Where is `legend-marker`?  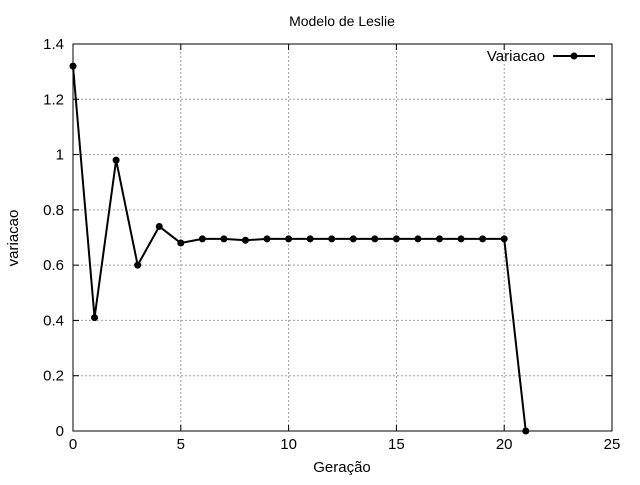 legend-marker is located at coordinates (574, 56).